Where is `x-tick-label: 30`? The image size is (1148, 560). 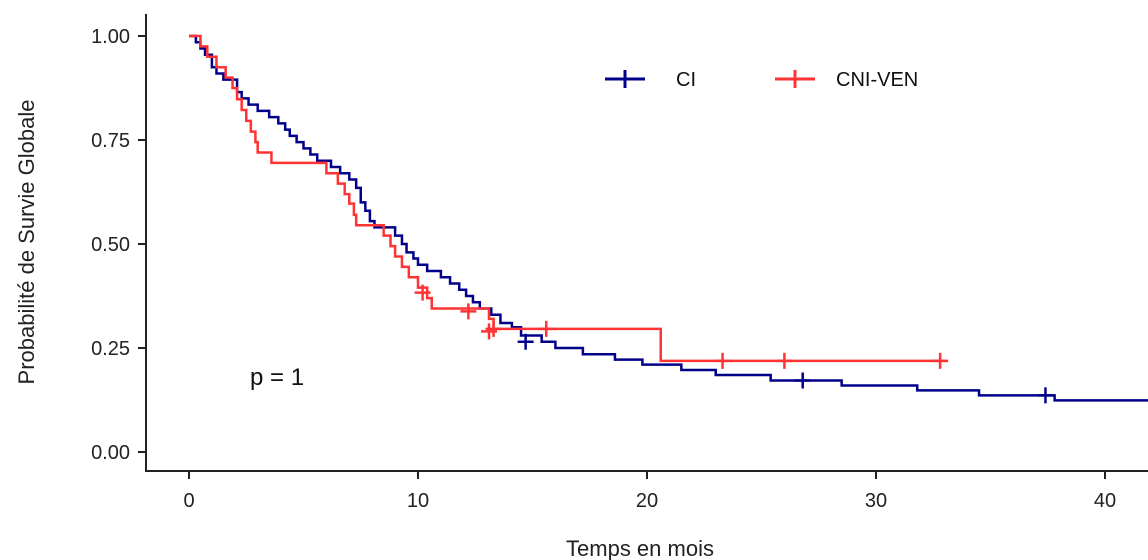
x-tick-label: 30 is located at coordinates (876, 501).